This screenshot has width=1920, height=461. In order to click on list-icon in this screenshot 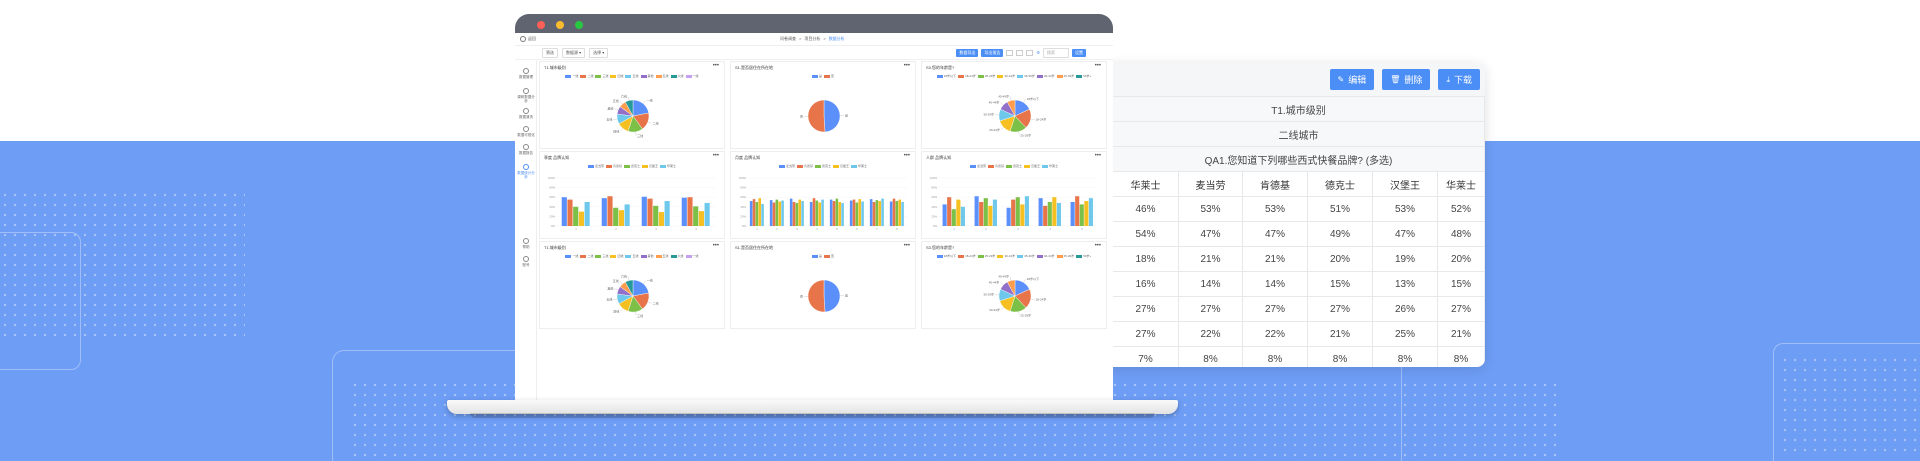, I will do `click(1030, 52)`.